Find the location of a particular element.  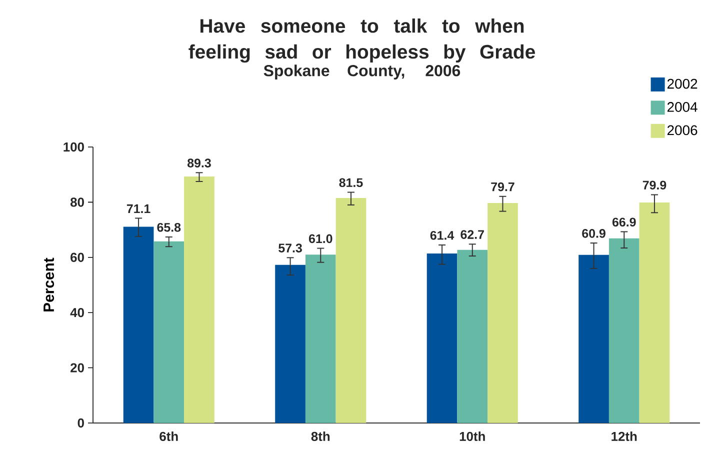

y-tick-label: 40 is located at coordinates (77, 313).